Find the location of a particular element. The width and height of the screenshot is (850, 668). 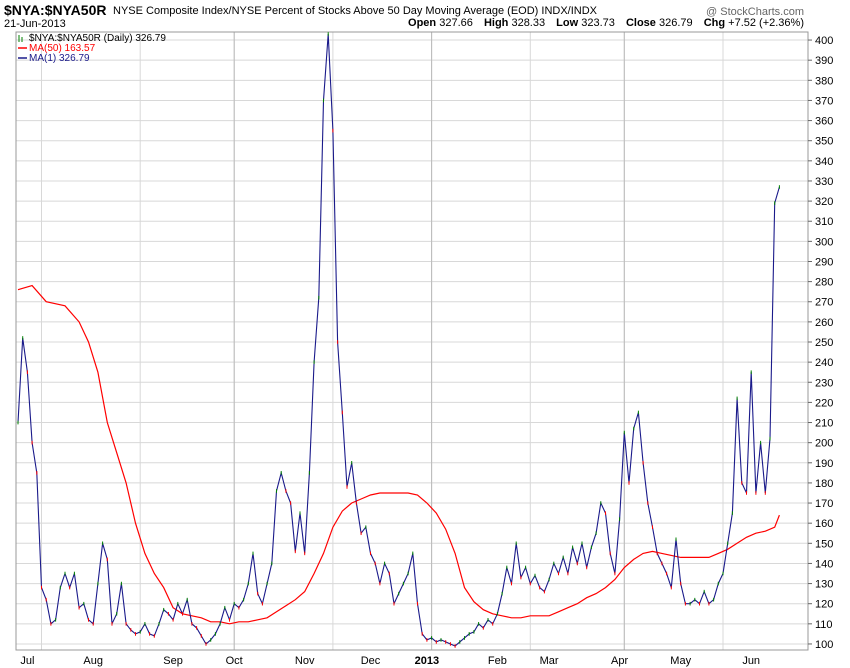

y-tick-label: 370 is located at coordinates (824, 101).